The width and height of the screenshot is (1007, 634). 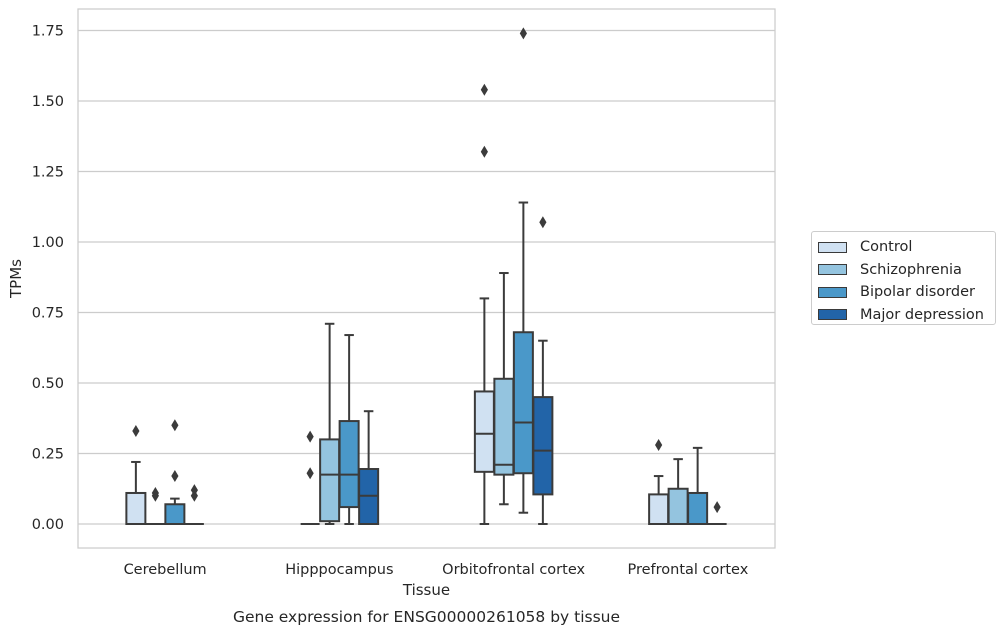 I want to click on legend-item: Control, so click(x=906, y=247).